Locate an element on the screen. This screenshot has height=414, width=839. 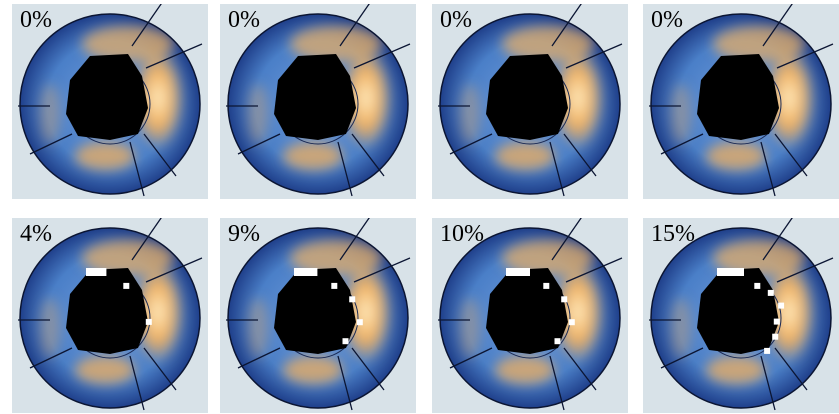
polar-map-panel-4: 0% is located at coordinates (741, 101).